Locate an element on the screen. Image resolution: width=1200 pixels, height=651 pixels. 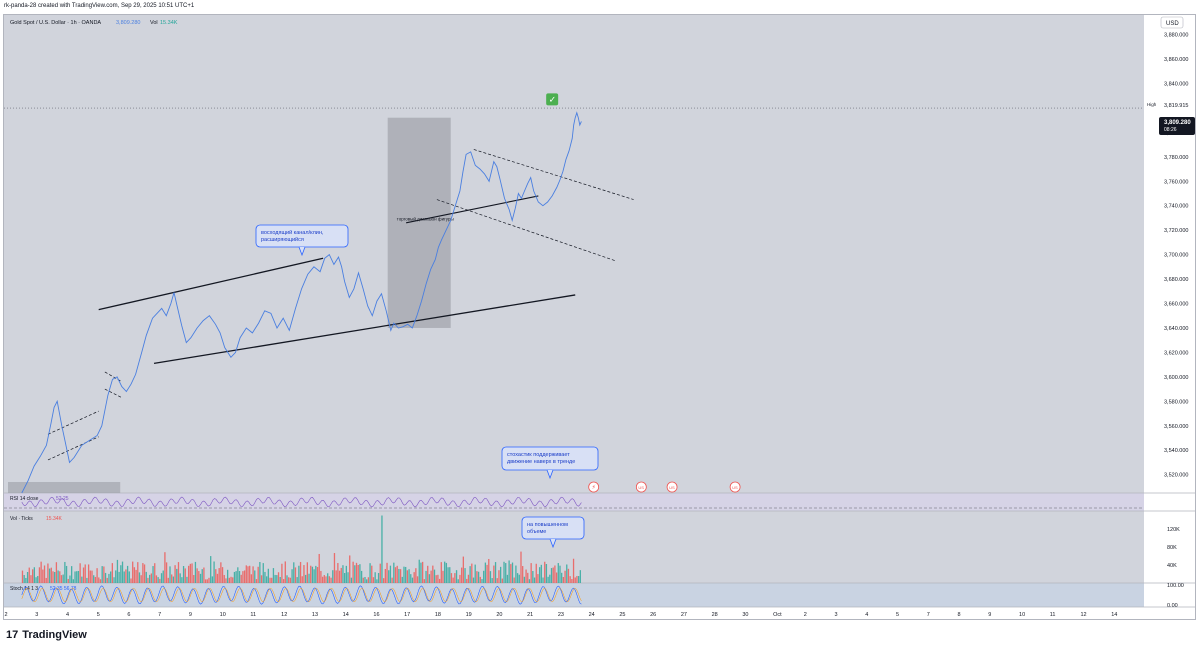
price-tick-label: 3,660.000 is located at coordinates (1176, 305).